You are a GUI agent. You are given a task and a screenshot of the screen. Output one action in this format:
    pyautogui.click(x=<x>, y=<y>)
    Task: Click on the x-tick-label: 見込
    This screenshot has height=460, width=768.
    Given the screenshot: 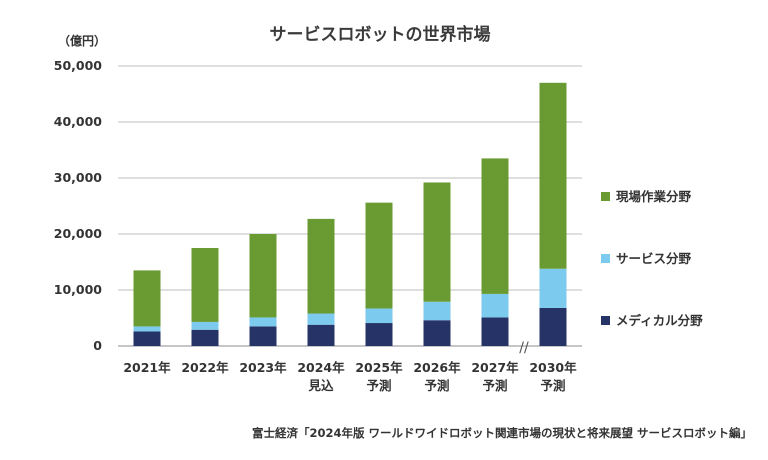 What is the action you would take?
    pyautogui.click(x=320, y=385)
    